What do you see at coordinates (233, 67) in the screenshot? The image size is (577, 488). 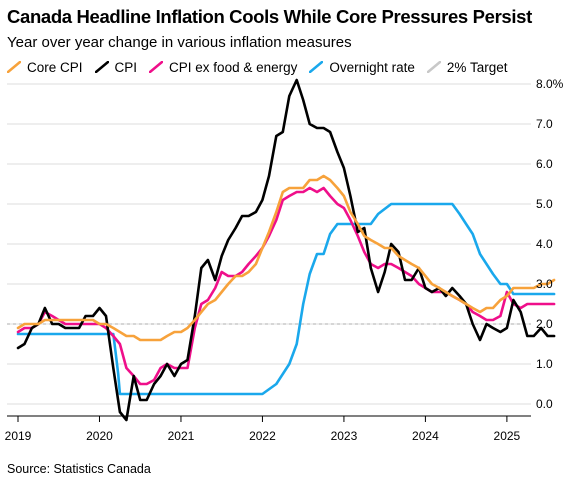 I see `legend-label-cpi-ex-food-energy: CPI ex food & energy` at bounding box center [233, 67].